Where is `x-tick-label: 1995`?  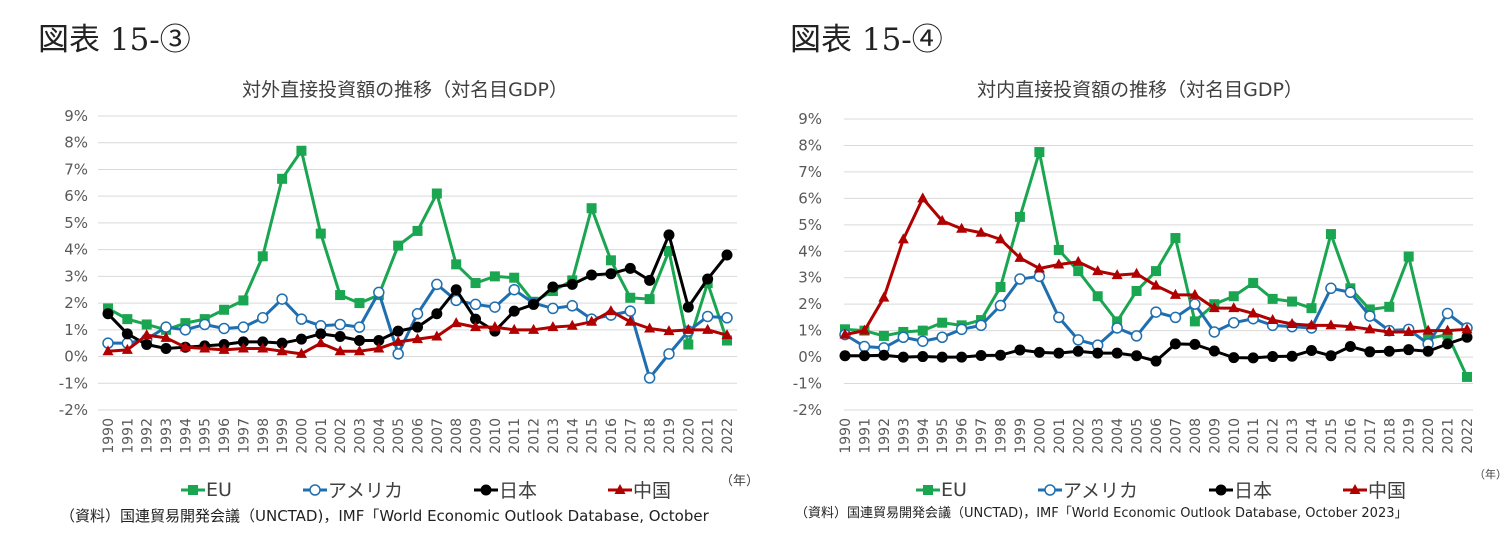 x-tick-label: 1995 is located at coordinates (206, 436).